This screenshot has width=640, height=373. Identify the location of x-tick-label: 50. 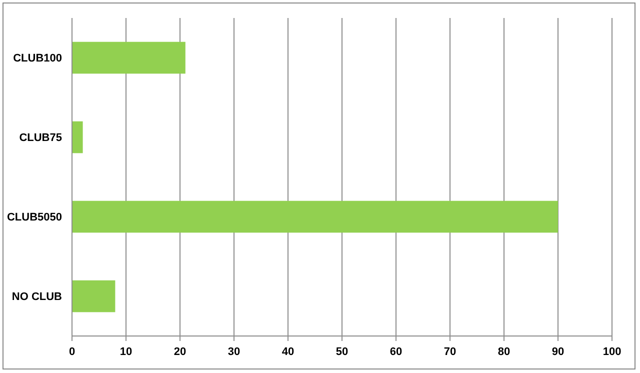
(342, 352).